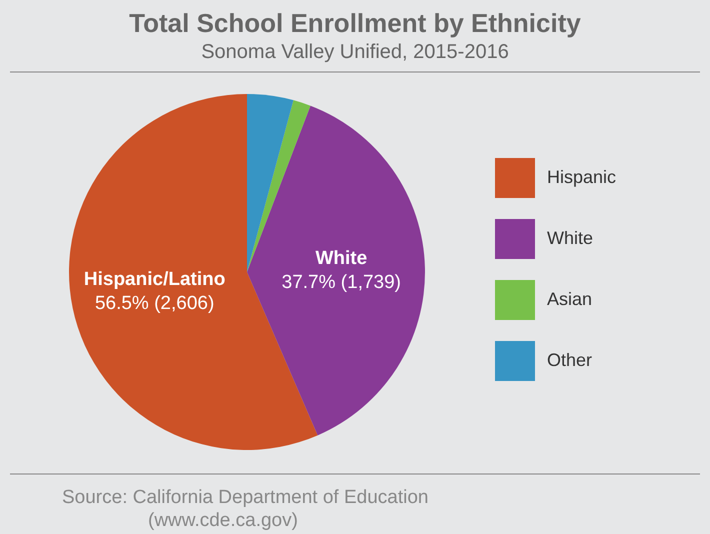  What do you see at coordinates (245, 497) in the screenshot?
I see `source-note: Source: California Department of Education` at bounding box center [245, 497].